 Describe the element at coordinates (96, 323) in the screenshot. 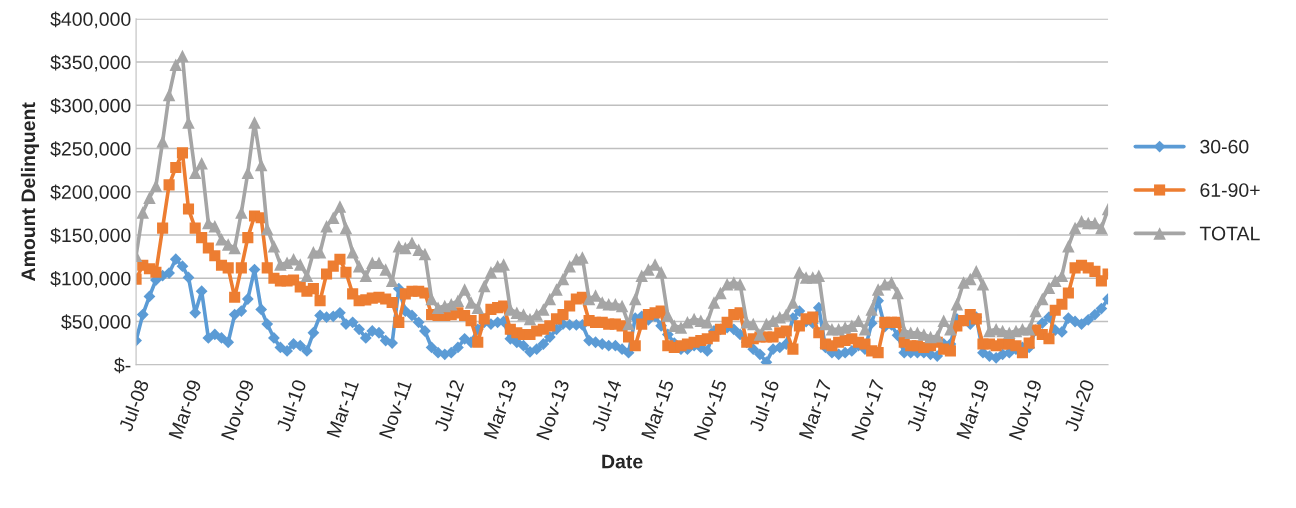

I see `y-tick-label: $50,000` at that location.